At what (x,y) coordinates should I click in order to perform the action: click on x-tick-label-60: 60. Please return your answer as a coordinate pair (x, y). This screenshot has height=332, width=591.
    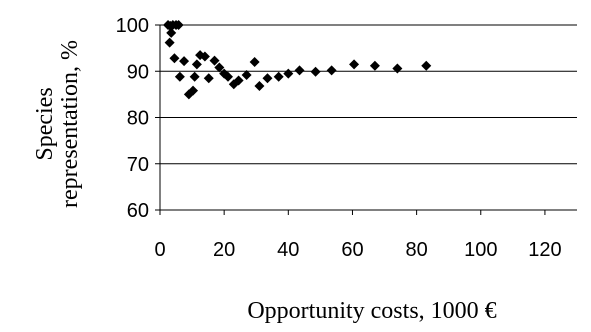
    Looking at the image, I should click on (352, 250).